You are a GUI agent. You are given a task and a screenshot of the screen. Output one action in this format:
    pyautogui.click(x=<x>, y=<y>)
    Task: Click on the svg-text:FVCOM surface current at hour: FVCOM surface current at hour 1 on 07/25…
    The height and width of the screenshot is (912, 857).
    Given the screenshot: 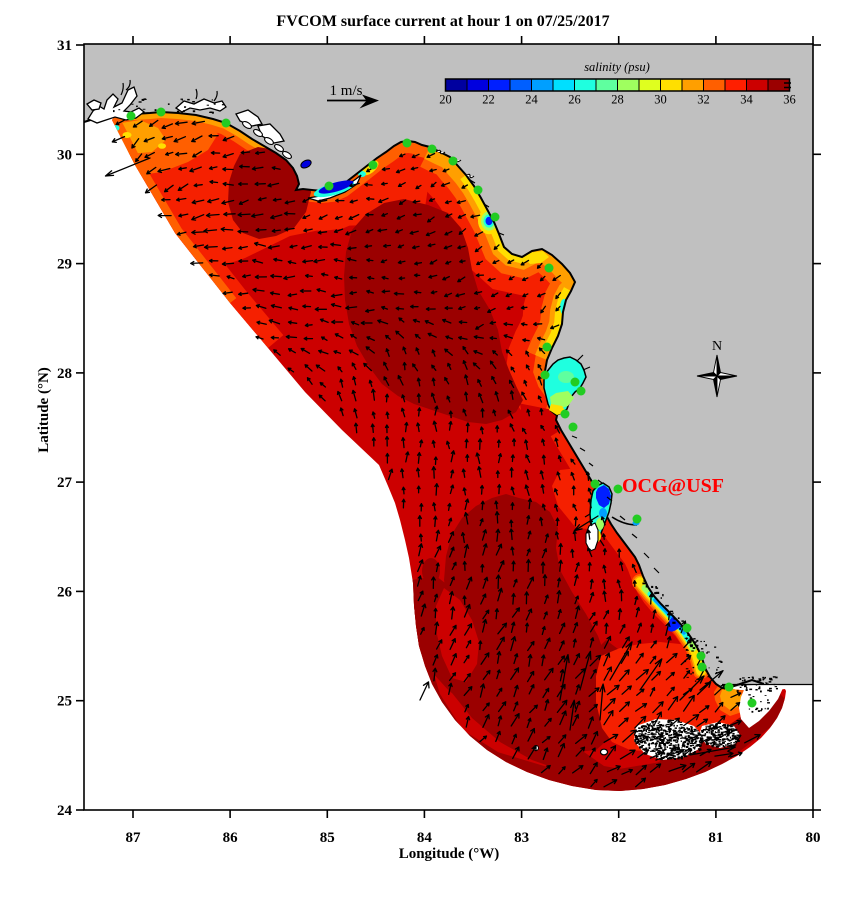 What is the action you would take?
    pyautogui.click(x=442, y=21)
    